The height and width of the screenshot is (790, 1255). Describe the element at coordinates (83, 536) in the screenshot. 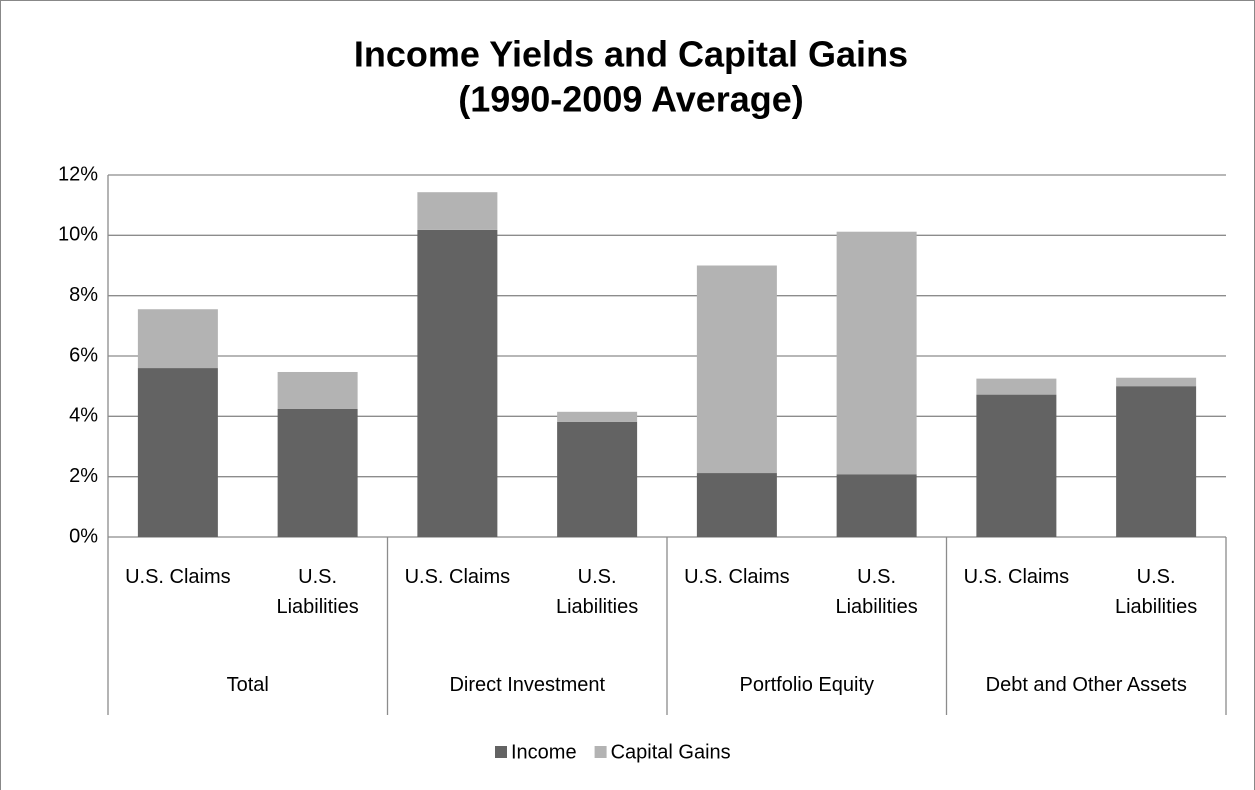

I see `y-tick-label: 0%` at that location.